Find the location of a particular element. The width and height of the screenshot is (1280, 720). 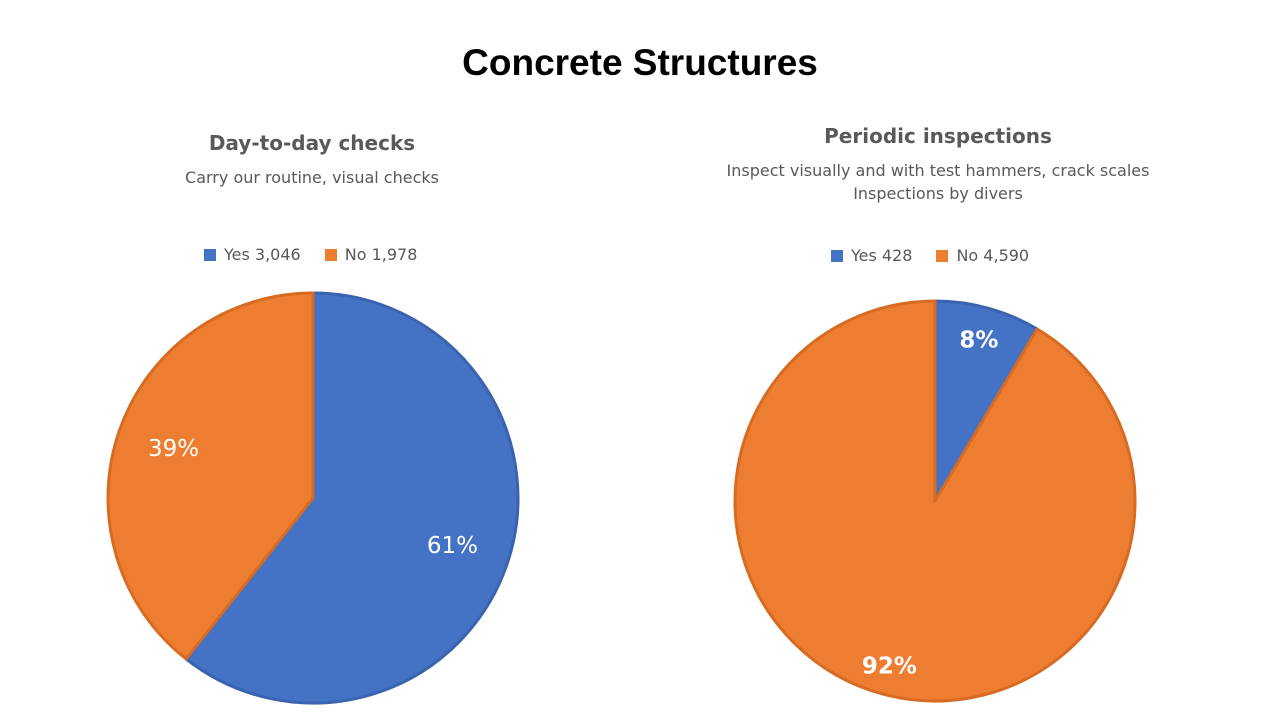

page-title: Concrete Structures is located at coordinates (640, 62).